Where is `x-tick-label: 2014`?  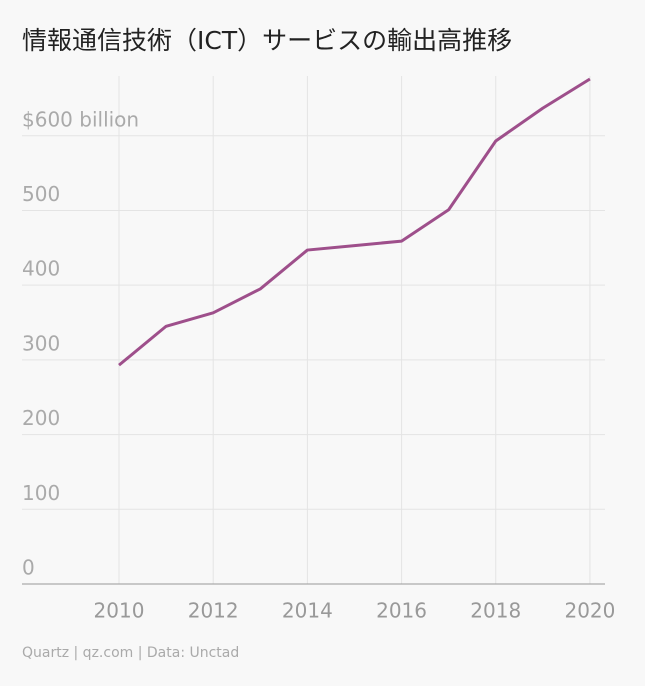 x-tick-label: 2014 is located at coordinates (307, 611).